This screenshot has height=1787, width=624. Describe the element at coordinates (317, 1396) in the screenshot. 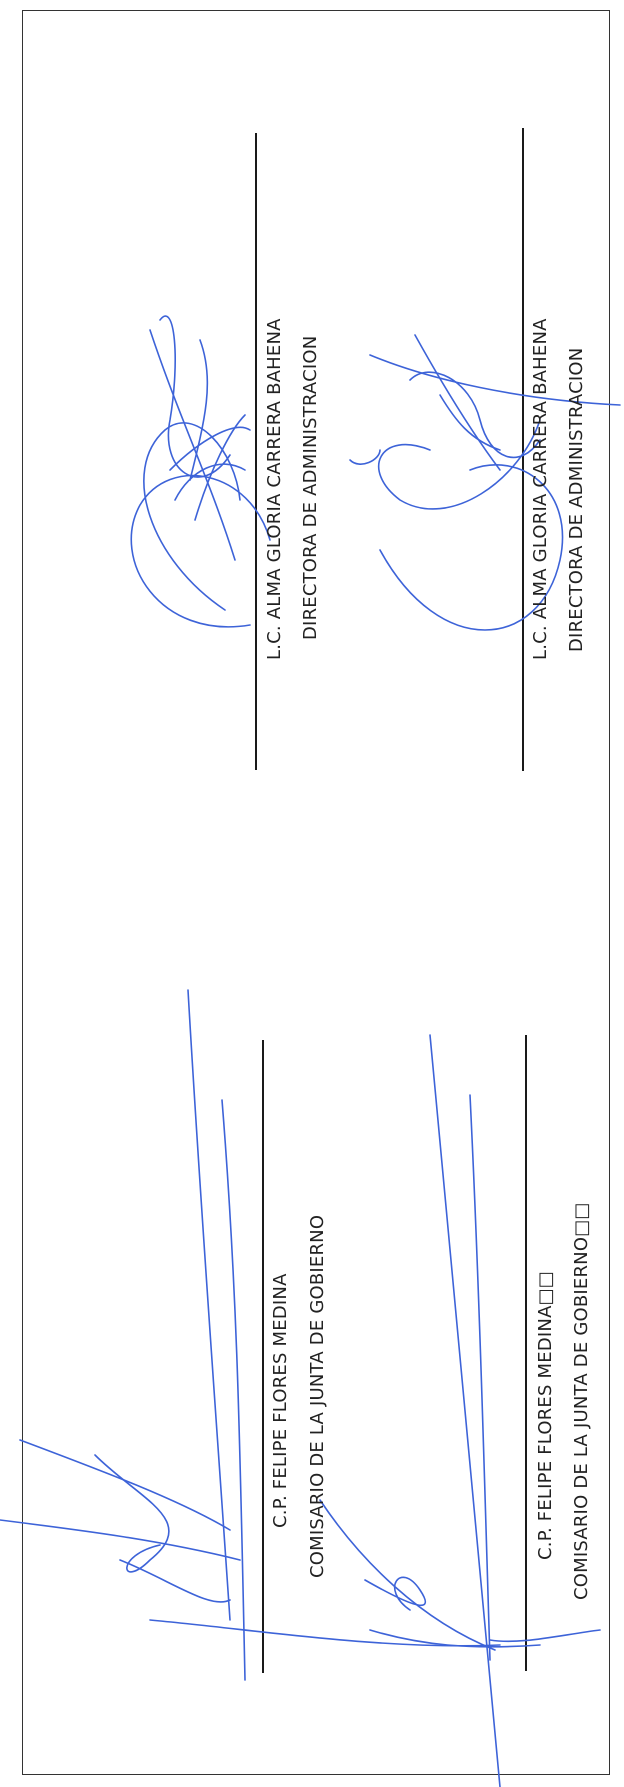

I see `signatory-title-comisario-1: COMISARIO DE LA JUNTA DE GOBIERNO` at that location.